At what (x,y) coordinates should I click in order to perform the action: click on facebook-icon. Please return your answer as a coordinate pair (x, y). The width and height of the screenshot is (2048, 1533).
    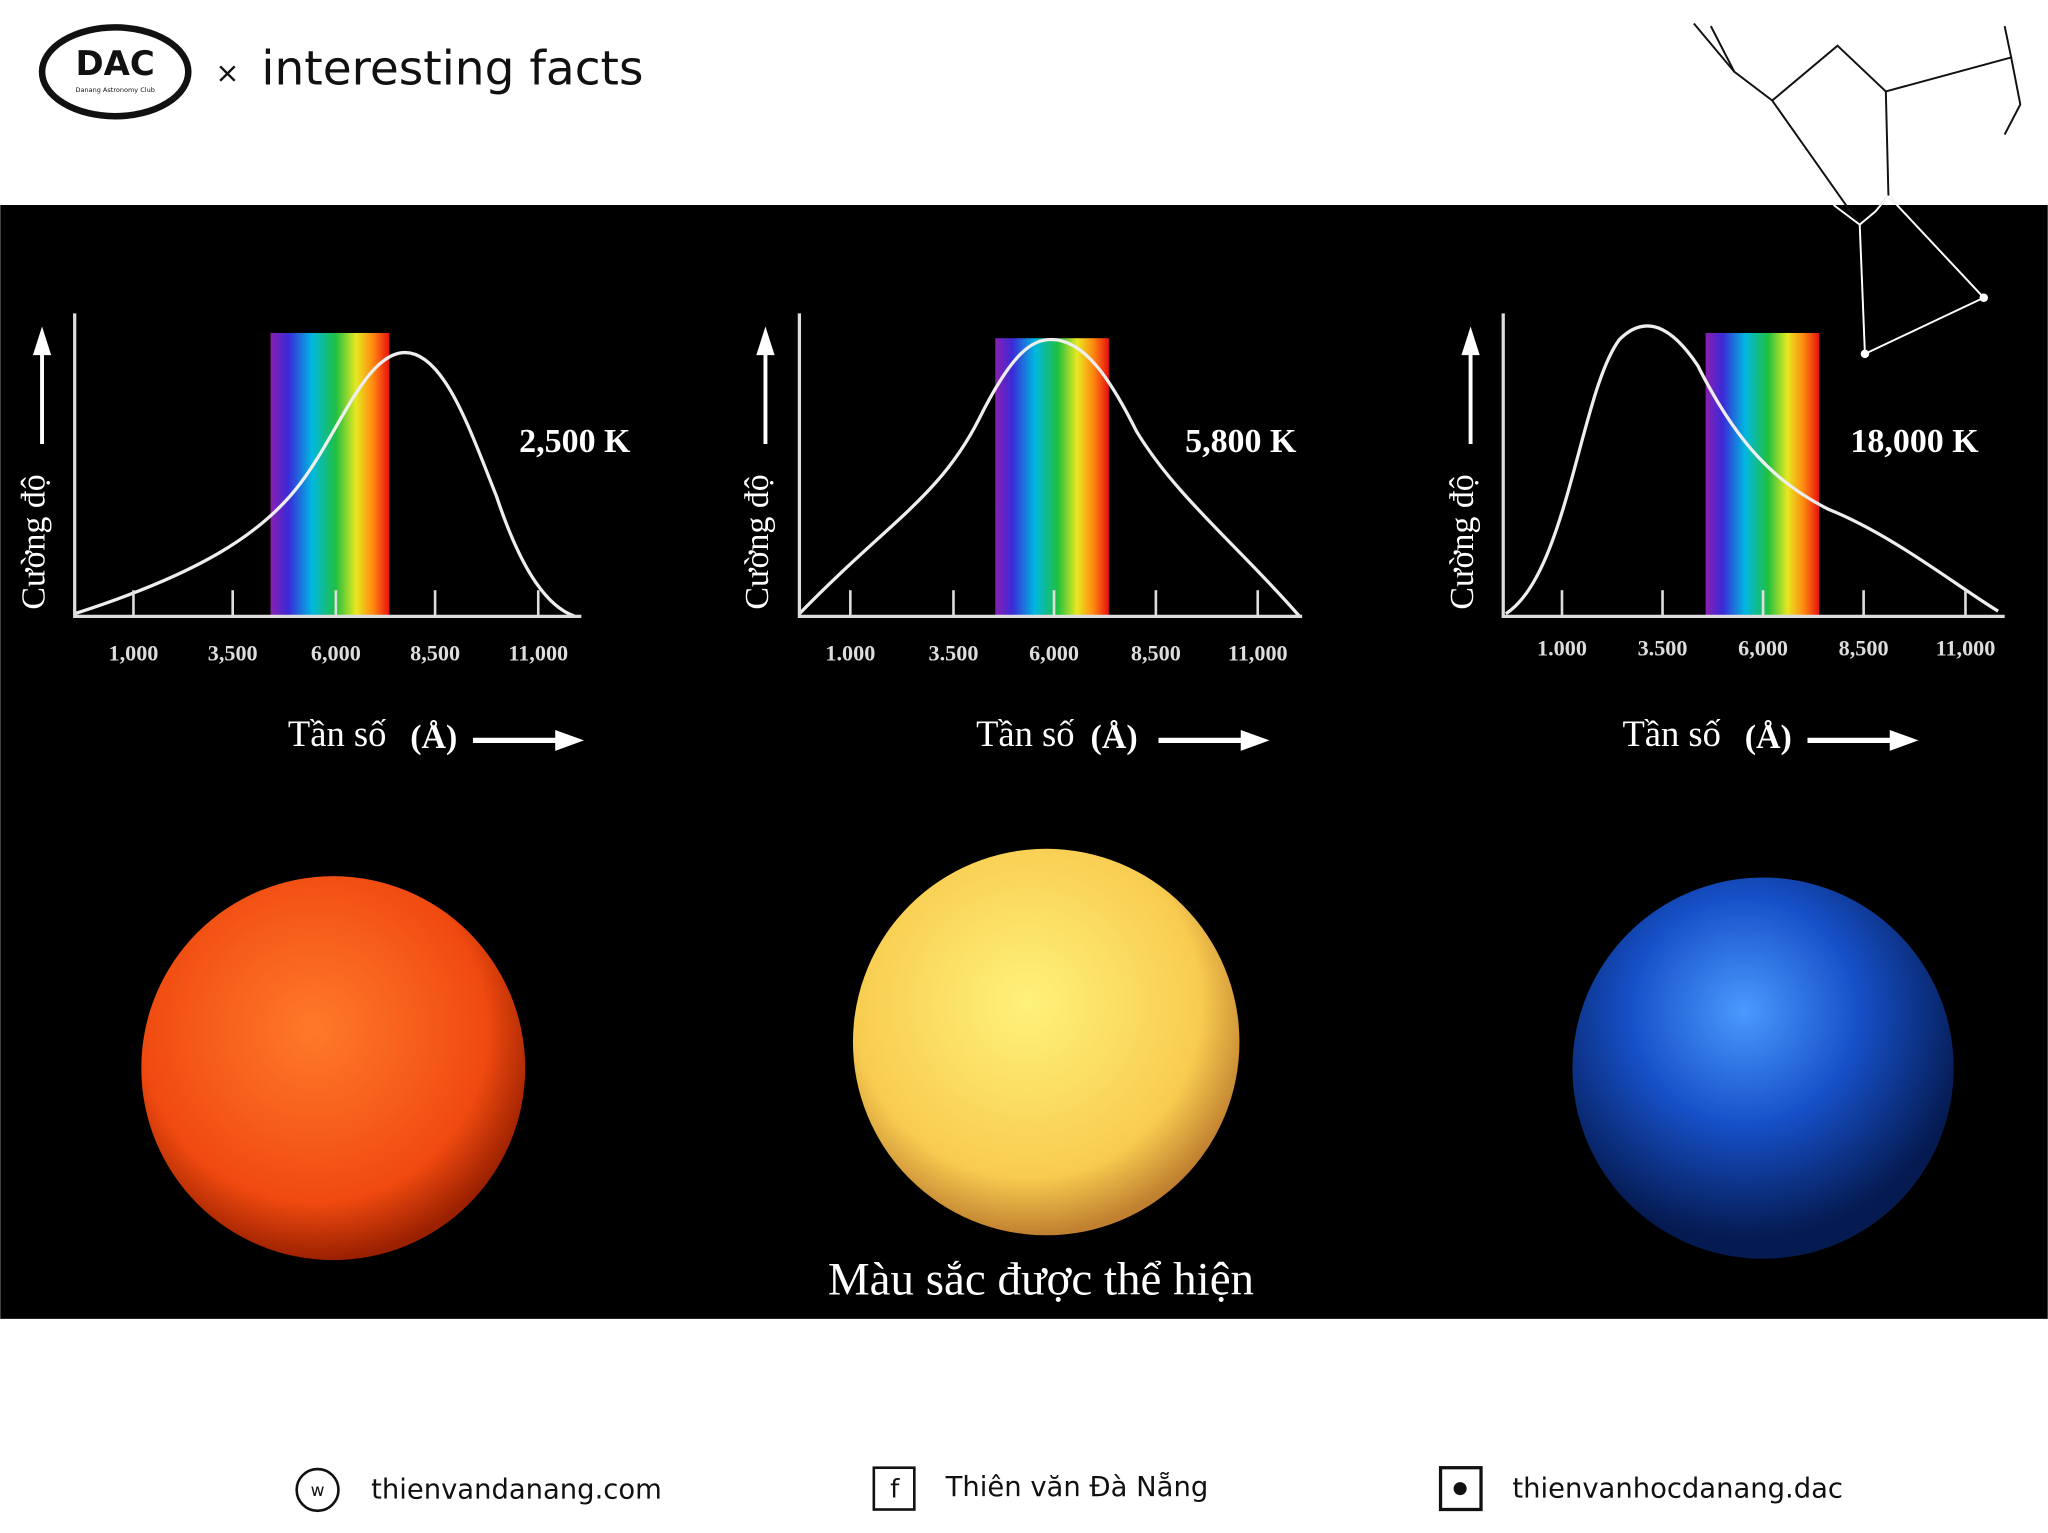
    Looking at the image, I should click on (894, 1488).